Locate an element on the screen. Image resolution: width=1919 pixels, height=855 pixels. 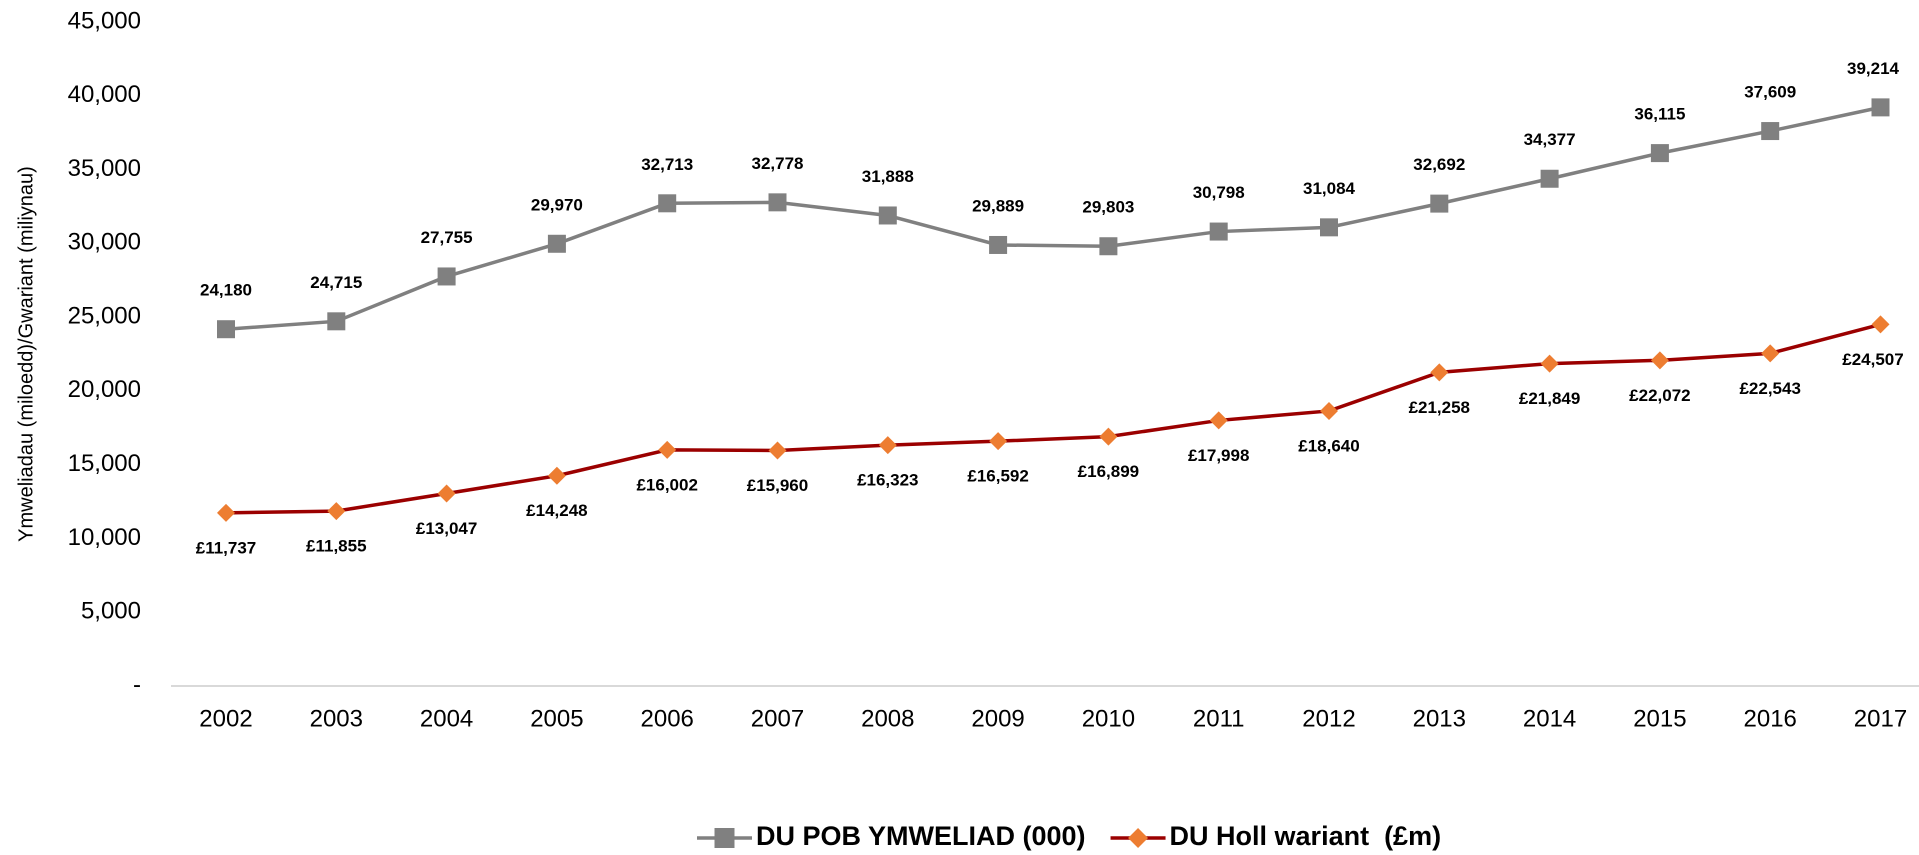
data-label: 36,115 is located at coordinates (1659, 114).